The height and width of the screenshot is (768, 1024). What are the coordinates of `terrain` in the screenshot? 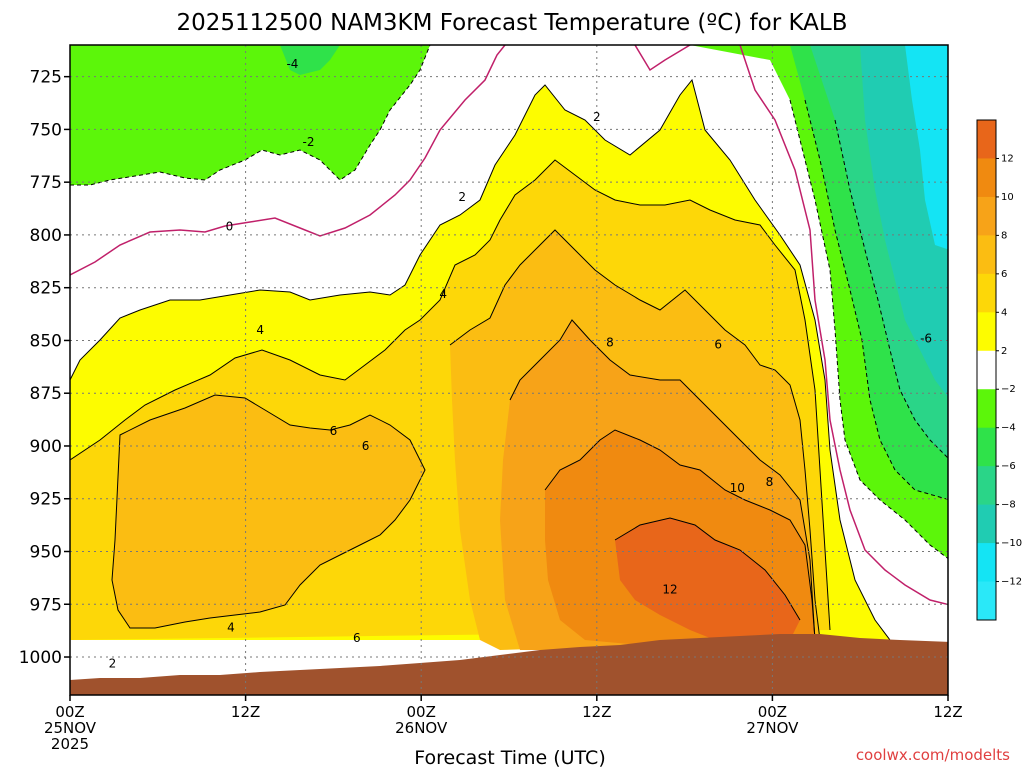 It's located at (509, 664).